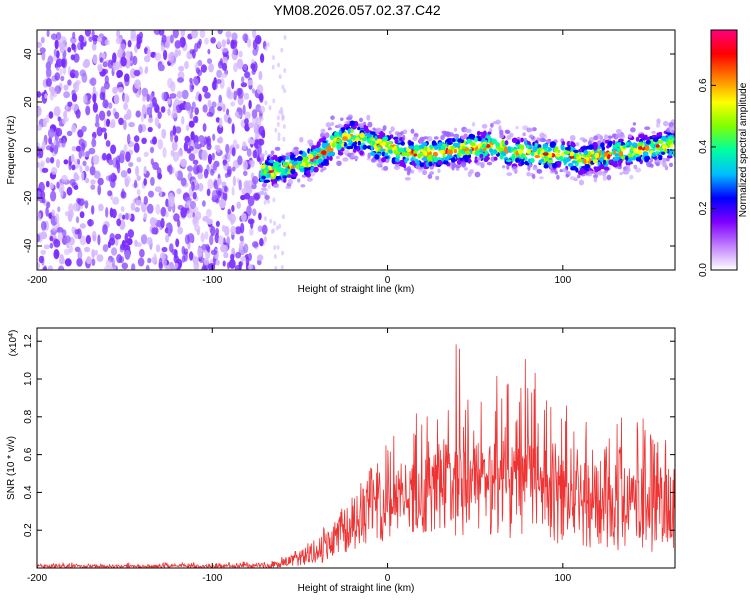 The width and height of the screenshot is (750, 600). I want to click on snr-y-label: SNR (10 * v/v), so click(11, 468).